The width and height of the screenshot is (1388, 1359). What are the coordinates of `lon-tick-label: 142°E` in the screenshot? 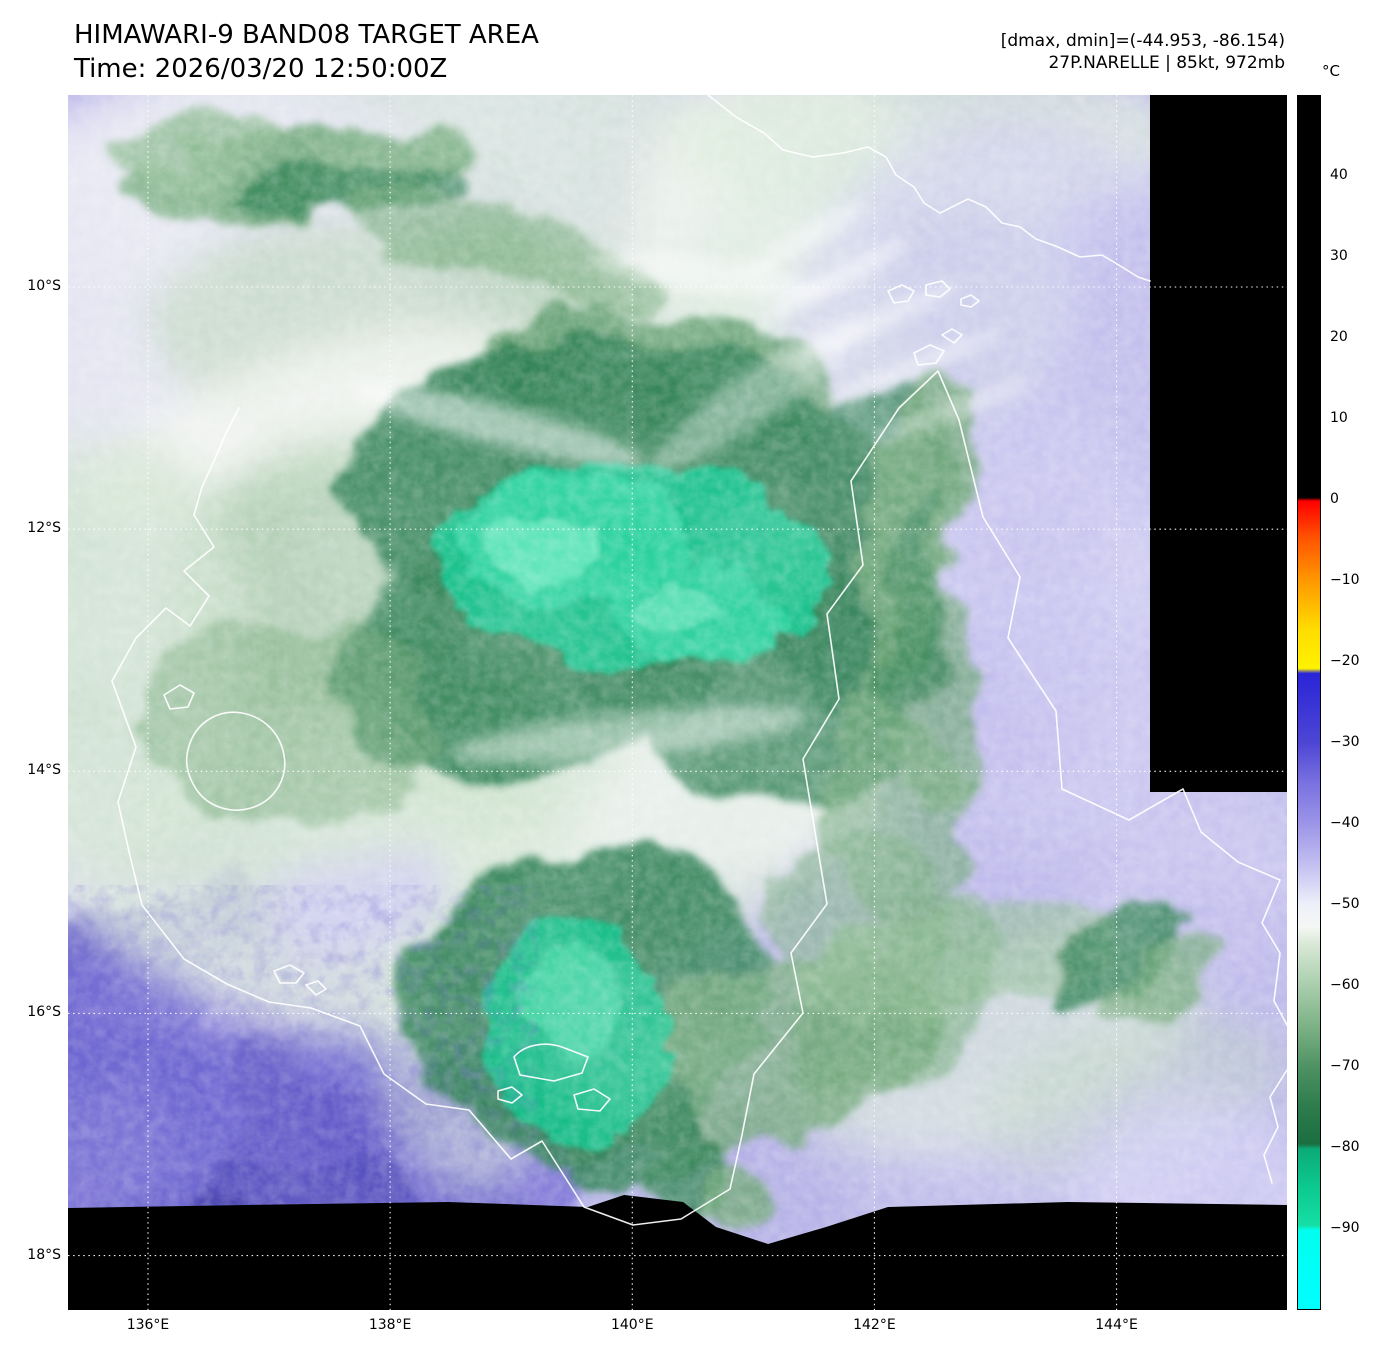 It's located at (874, 1325).